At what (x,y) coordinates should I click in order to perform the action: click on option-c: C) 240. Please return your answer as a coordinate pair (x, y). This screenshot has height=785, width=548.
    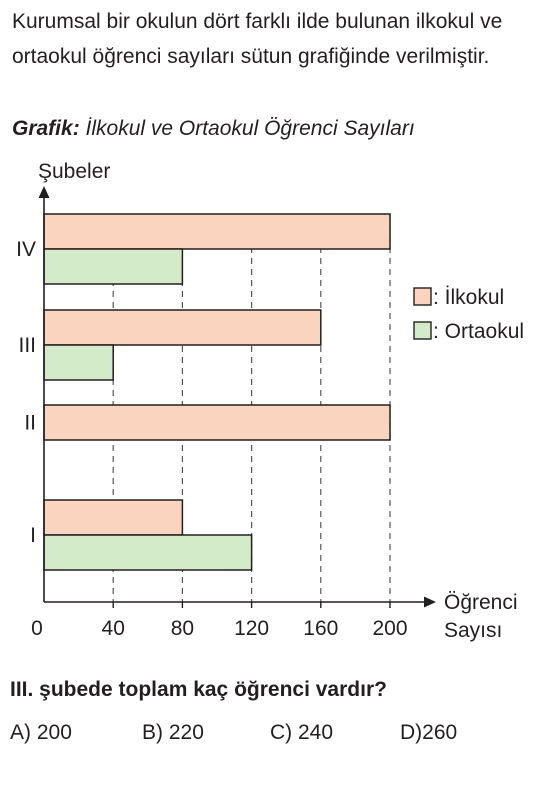
    Looking at the image, I should click on (302, 732).